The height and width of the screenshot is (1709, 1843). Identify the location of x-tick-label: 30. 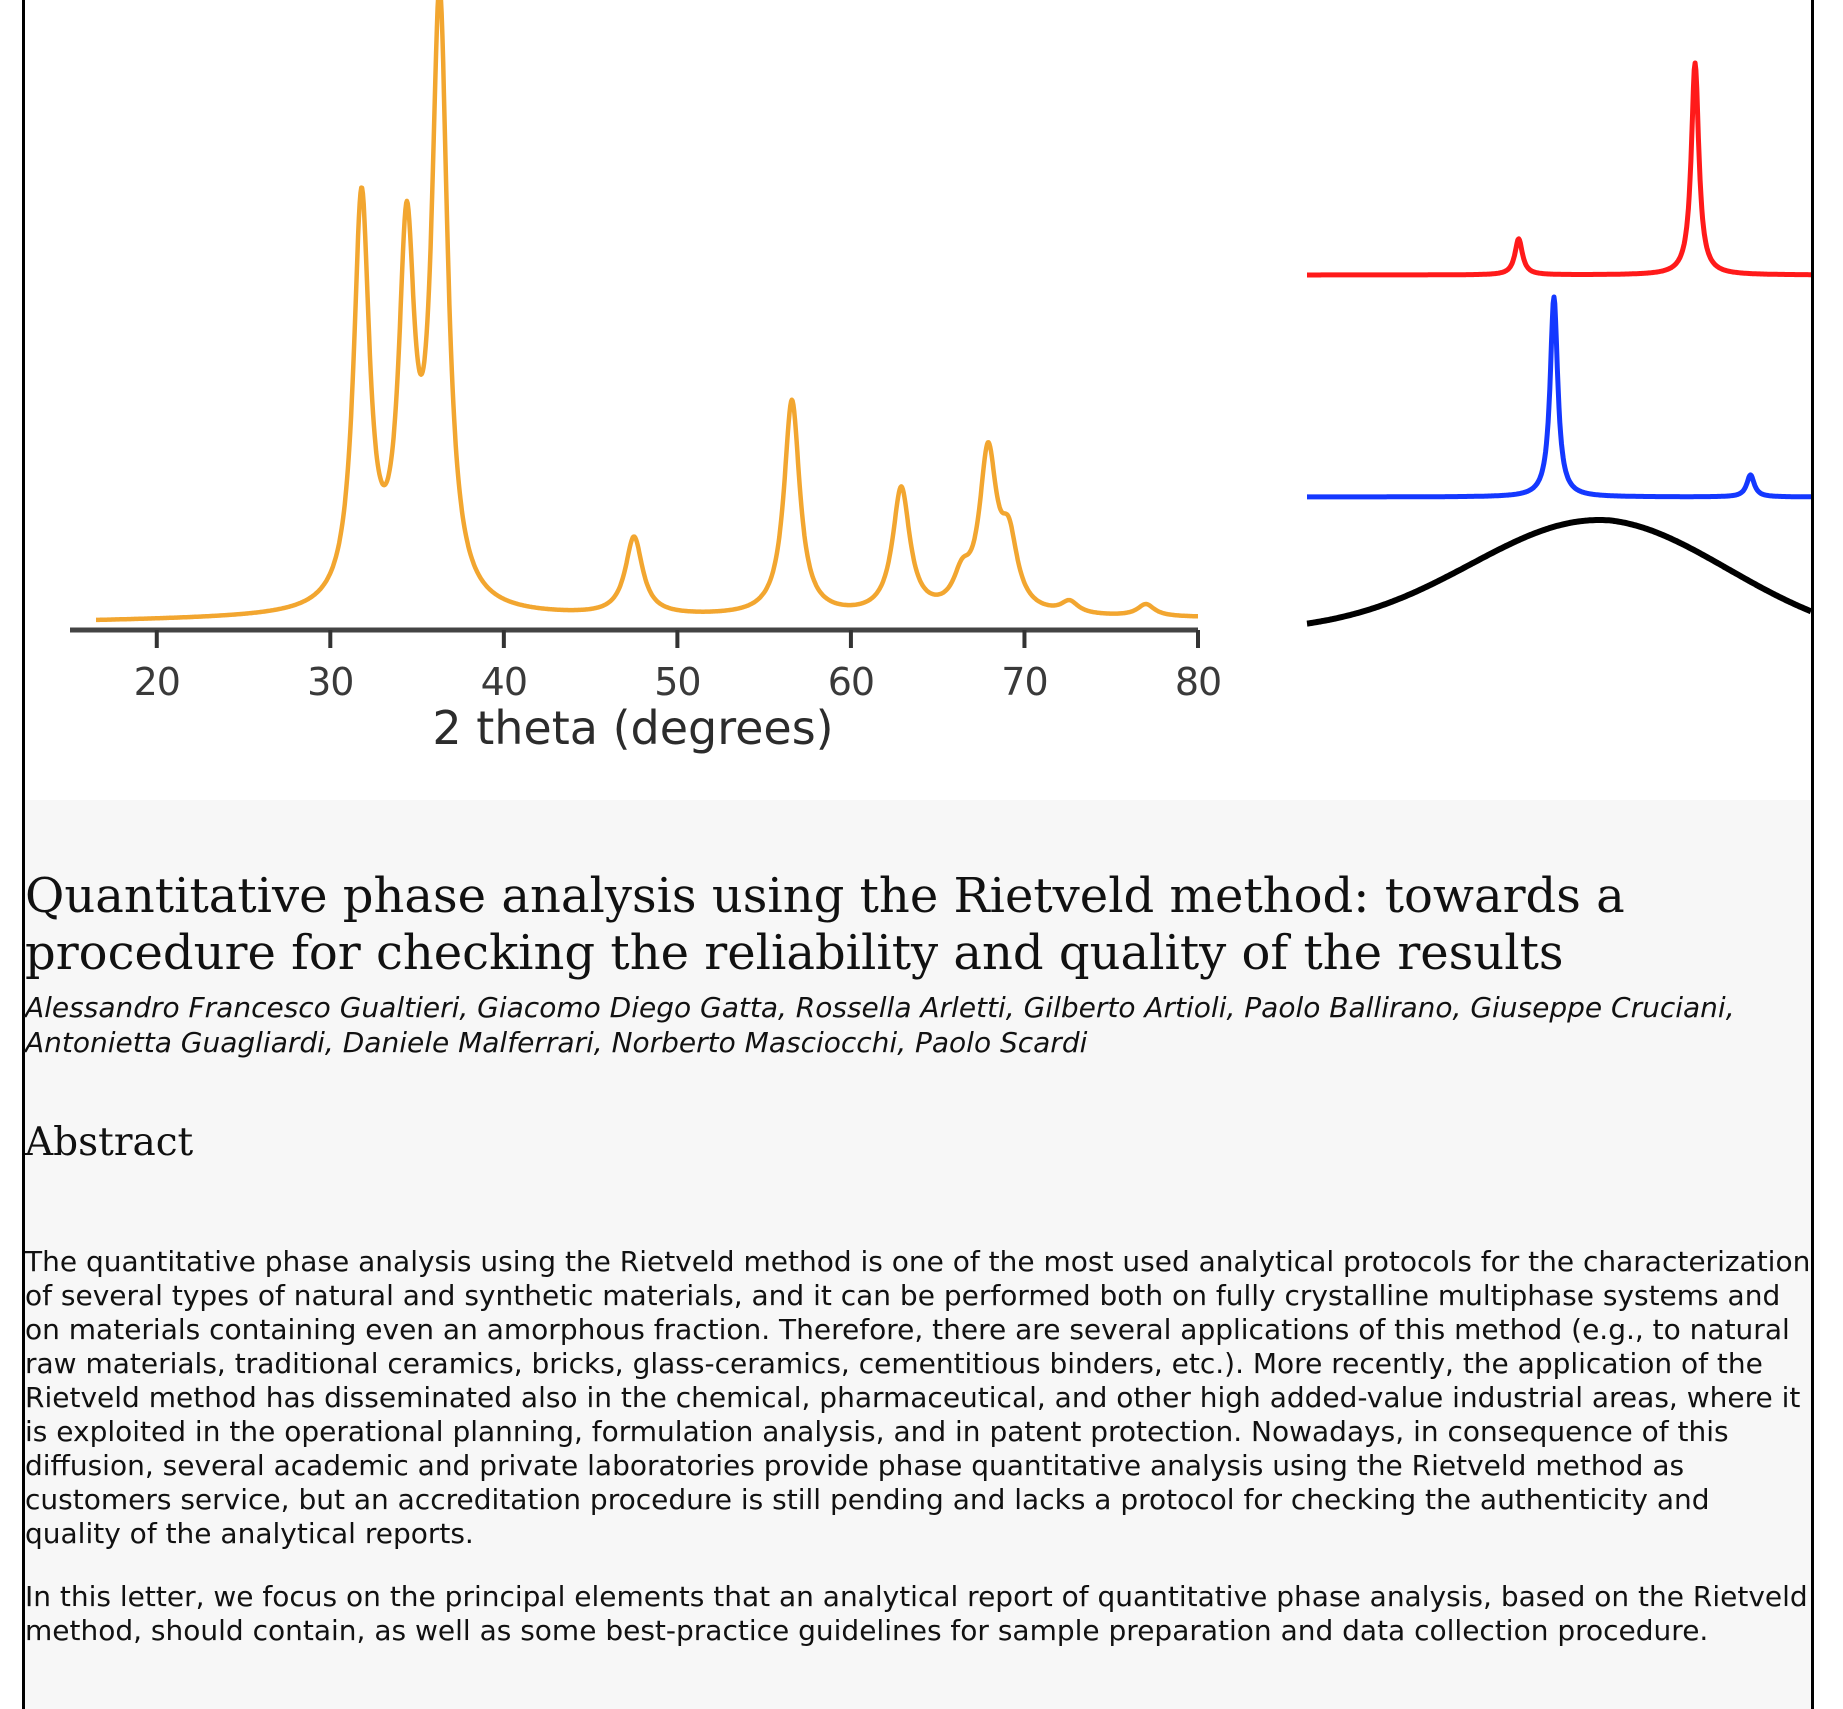
(330, 682).